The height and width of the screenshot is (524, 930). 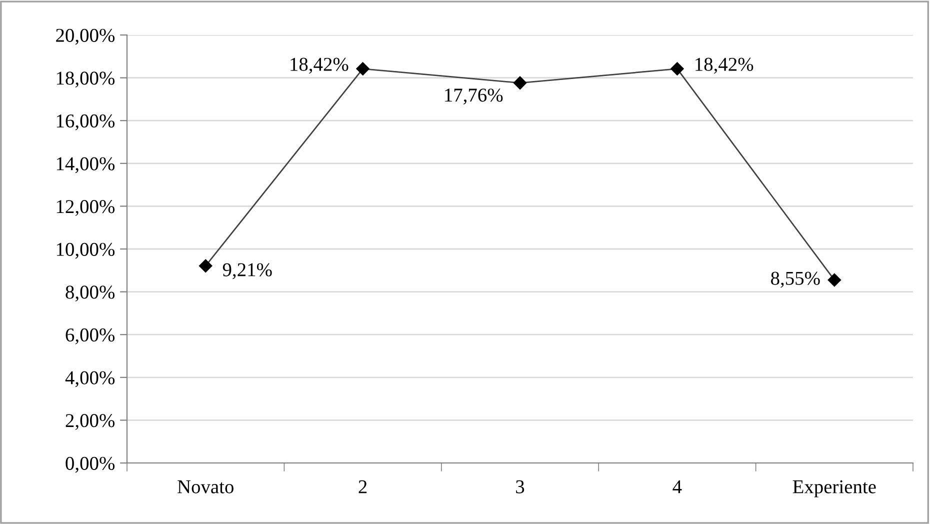 I want to click on y-tick-label: 2,00%, so click(x=90, y=422).